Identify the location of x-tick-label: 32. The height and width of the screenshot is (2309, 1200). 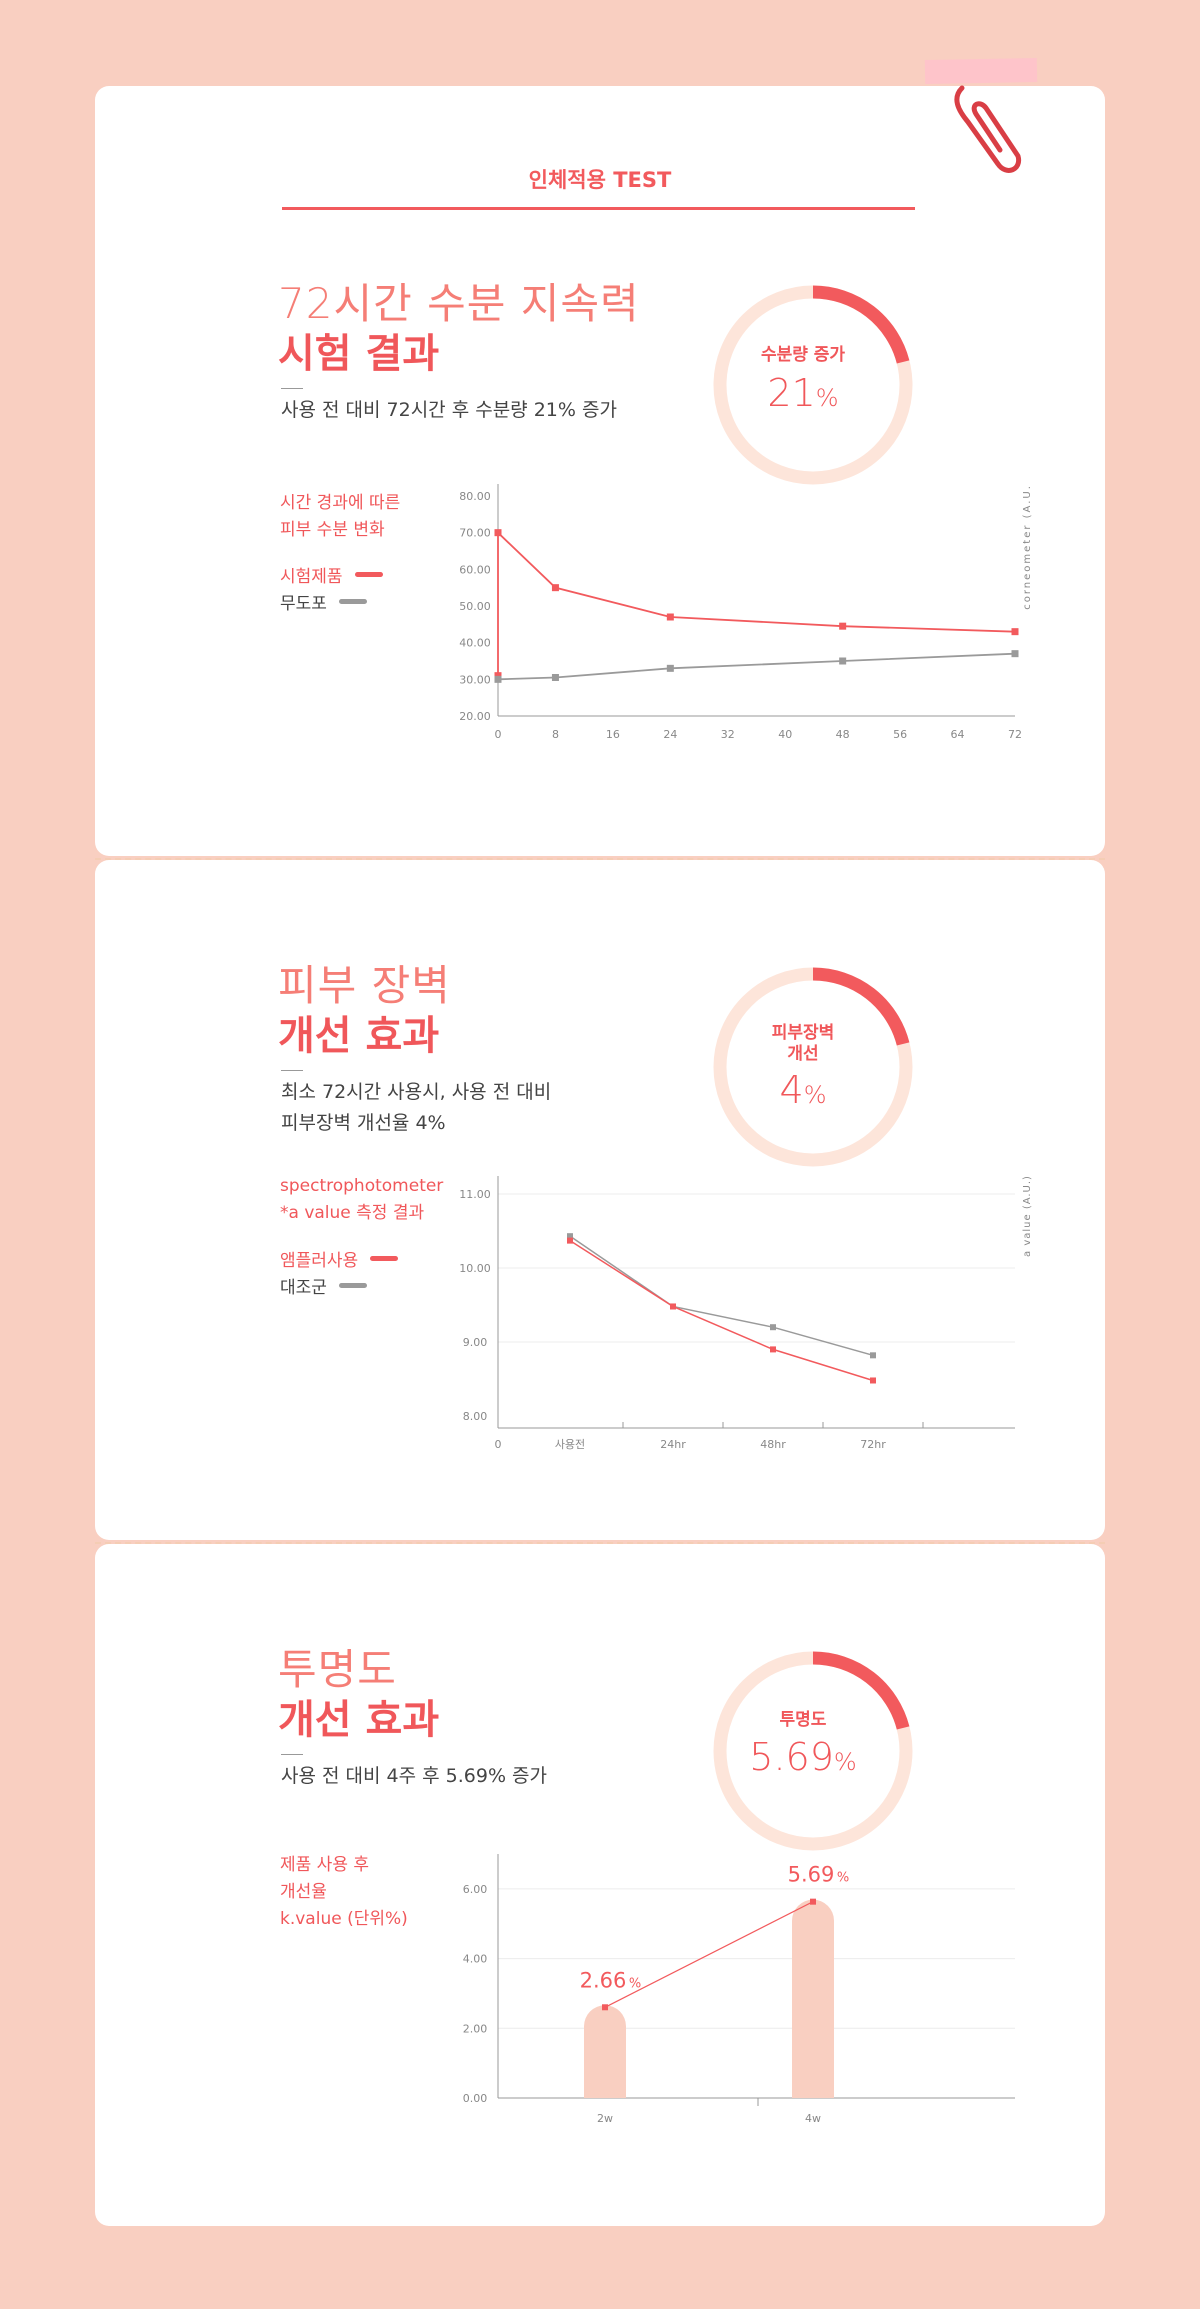
(728, 734).